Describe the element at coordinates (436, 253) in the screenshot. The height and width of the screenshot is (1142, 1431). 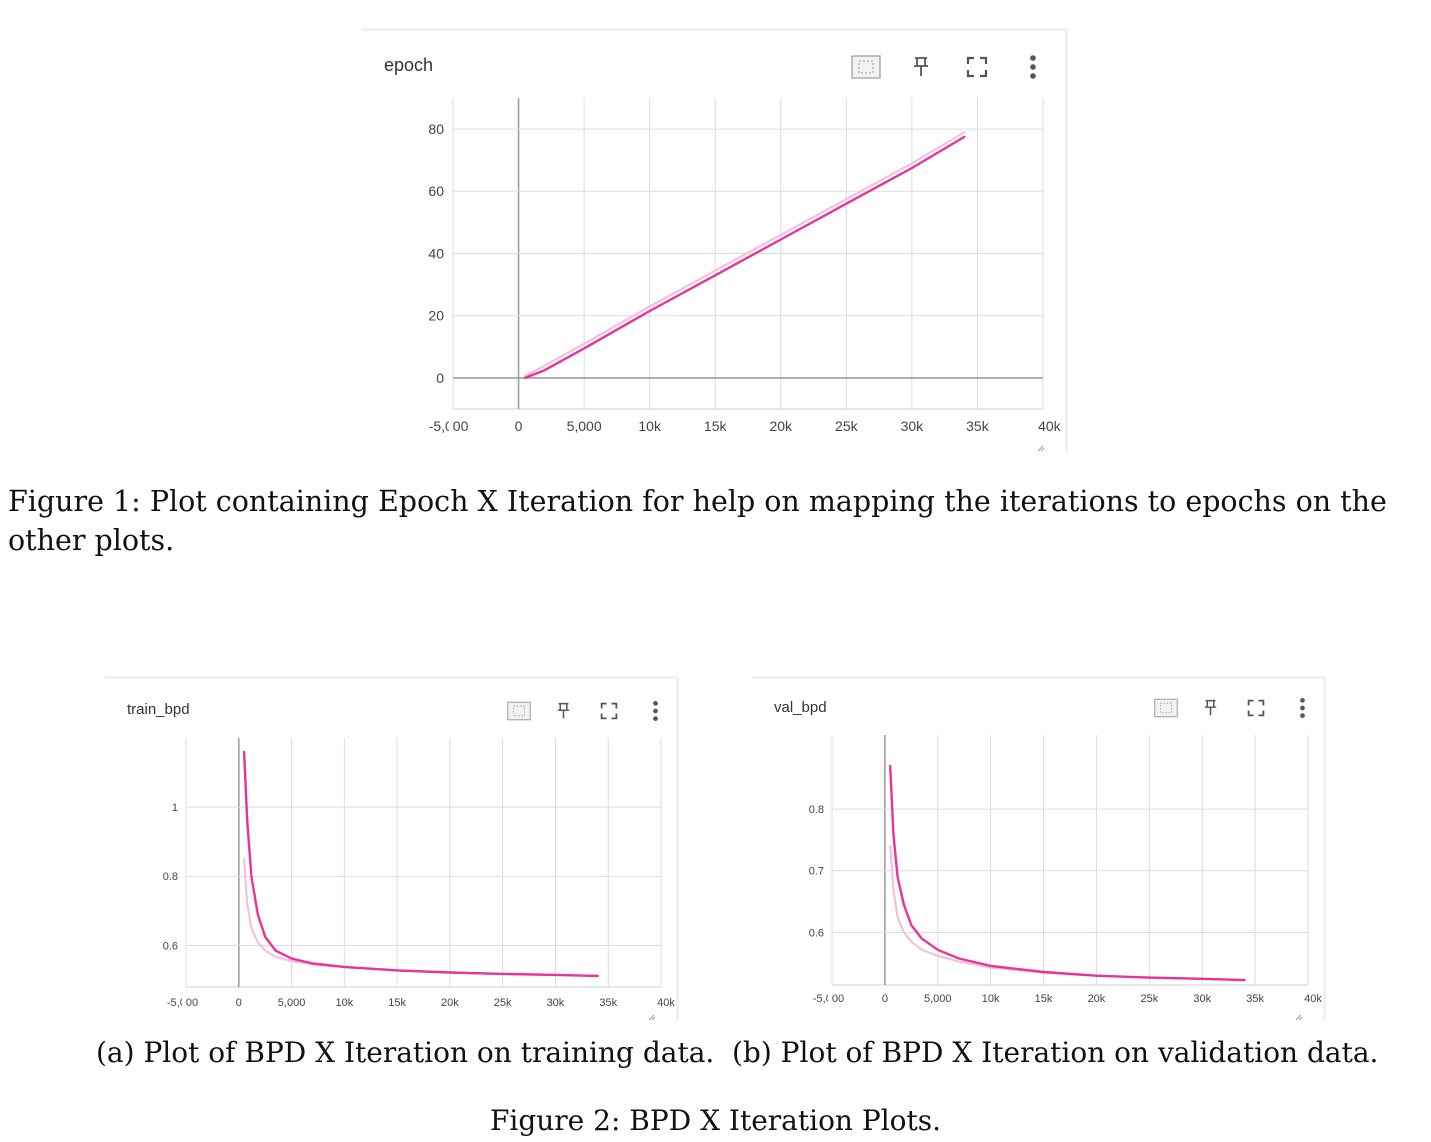
I see `y-tick-label: 40` at that location.